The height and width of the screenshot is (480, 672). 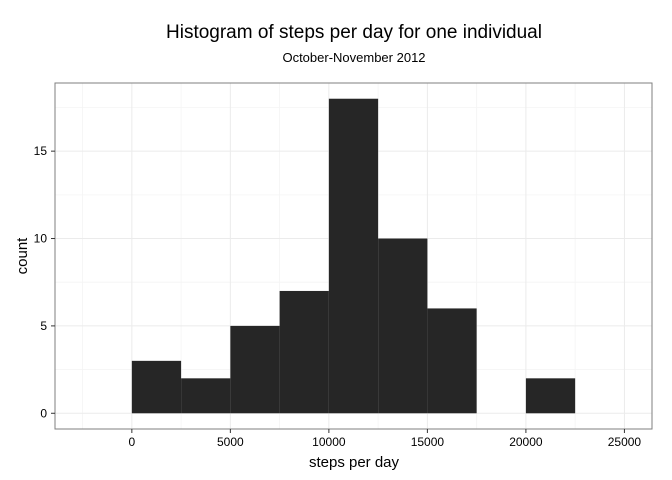 What do you see at coordinates (384, 439) in the screenshot?
I see `x-axis-ticks: 0 5000 10000 15000 20000 25000` at bounding box center [384, 439].